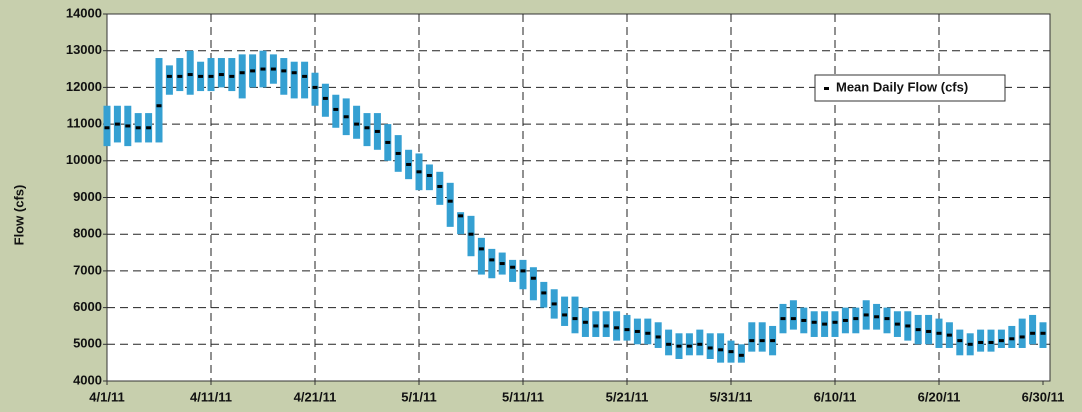 Image resolution: width=1082 pixels, height=412 pixels. I want to click on x-tick-label: 5/21/11, so click(627, 396).